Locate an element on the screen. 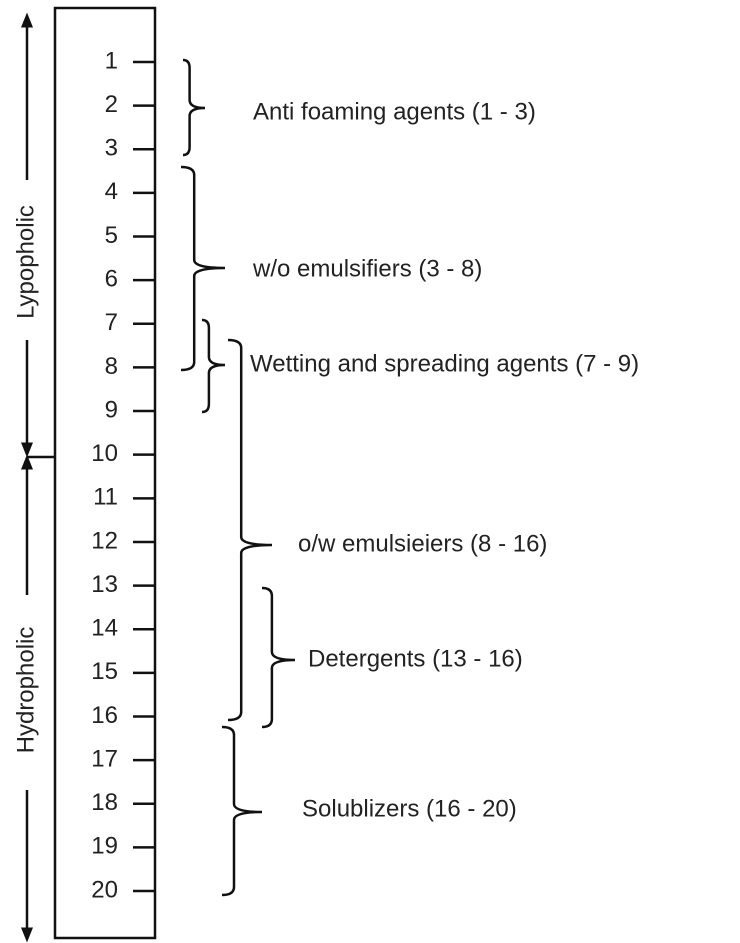 This screenshot has width=740, height=943. range-label: w/o emulsifiers (3 - 8) is located at coordinates (367, 268).